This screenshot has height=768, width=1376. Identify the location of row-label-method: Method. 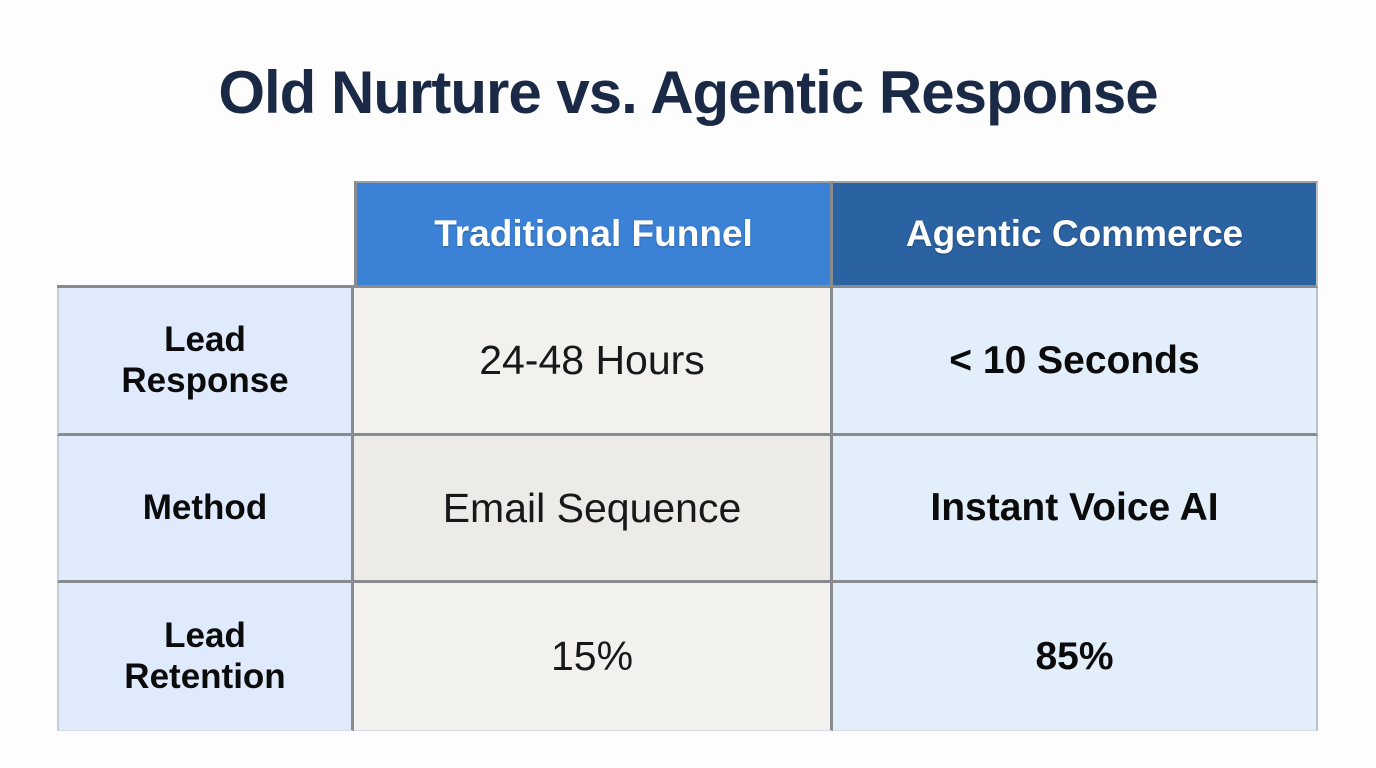
(205, 509).